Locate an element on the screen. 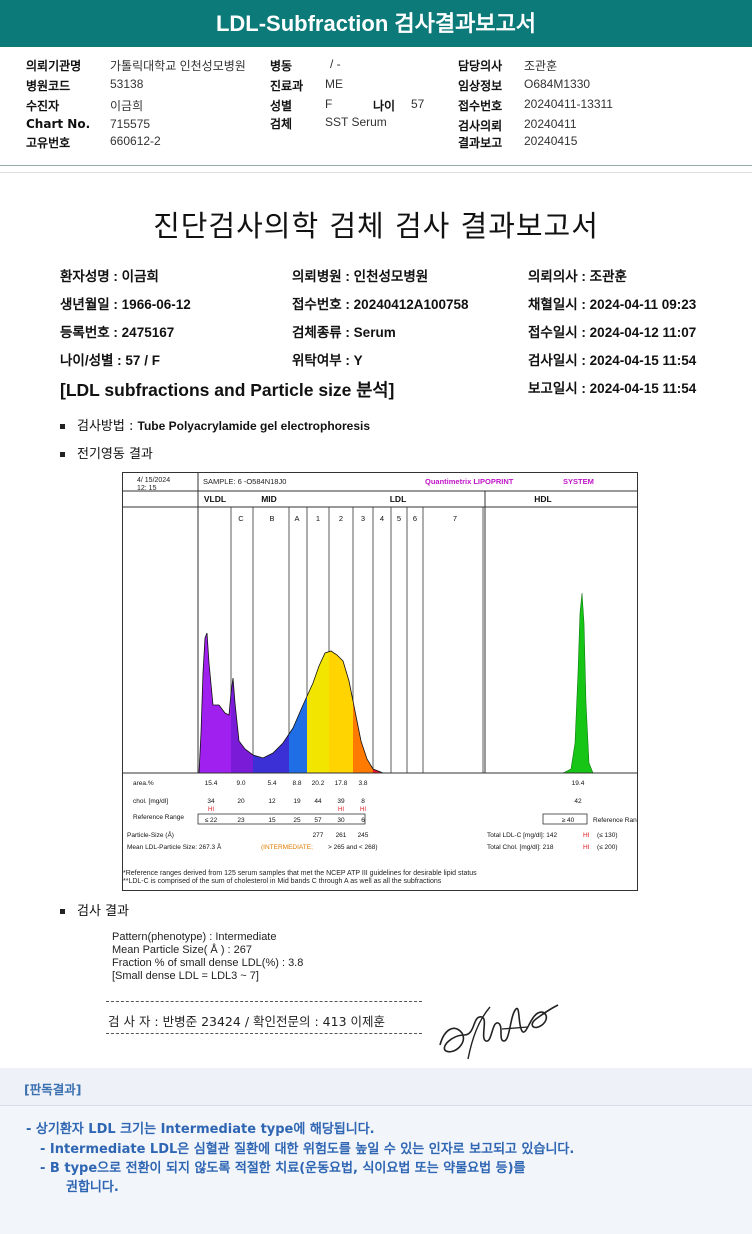 This screenshot has height=1234, width=752. mean-pattern: (INTERMEDIATE; is located at coordinates (287, 847).